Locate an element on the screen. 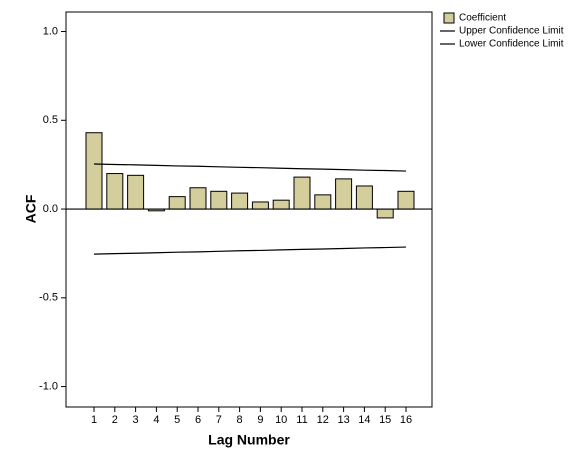 This screenshot has height=464, width=580. y-tick-label: 0.0 is located at coordinates (50, 209).